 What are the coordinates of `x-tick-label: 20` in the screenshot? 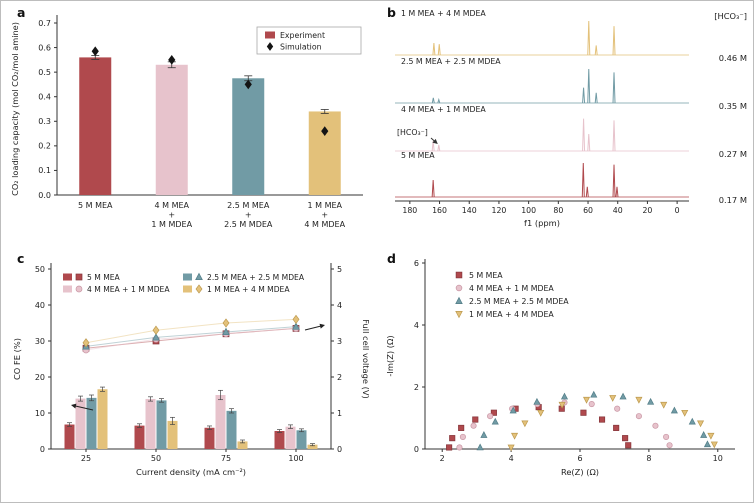 It's located at (647, 210).